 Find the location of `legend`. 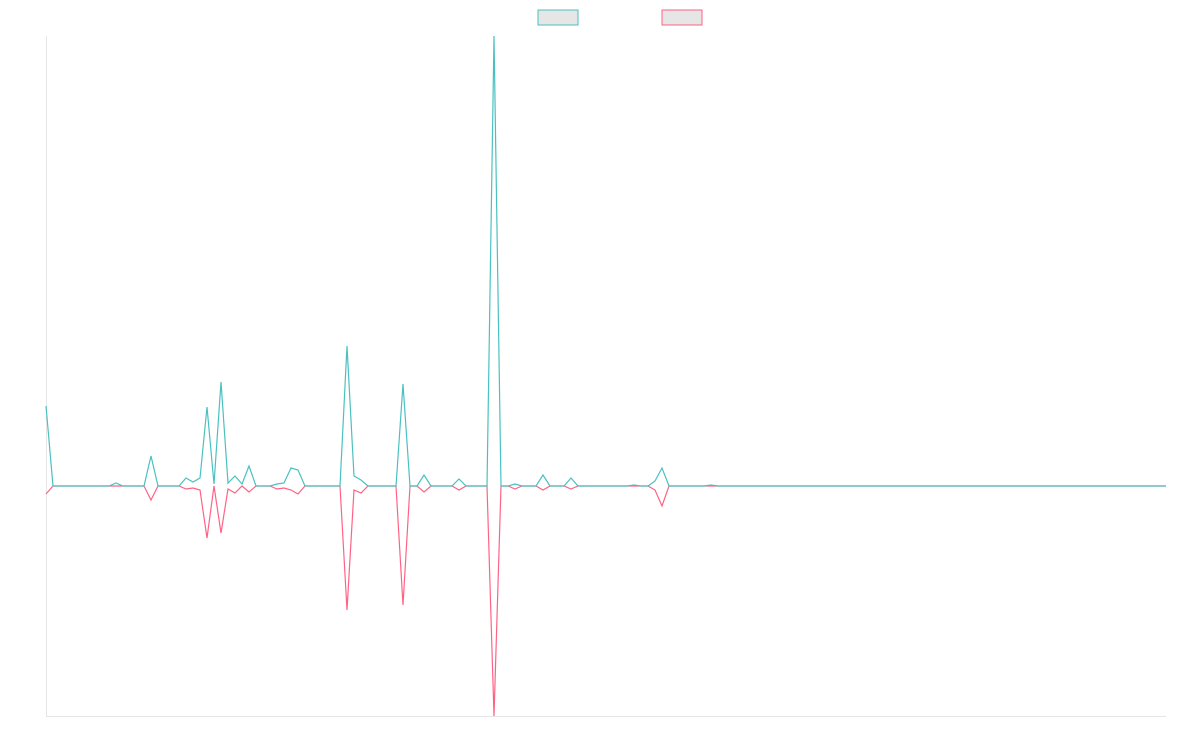

legend is located at coordinates (620, 17).